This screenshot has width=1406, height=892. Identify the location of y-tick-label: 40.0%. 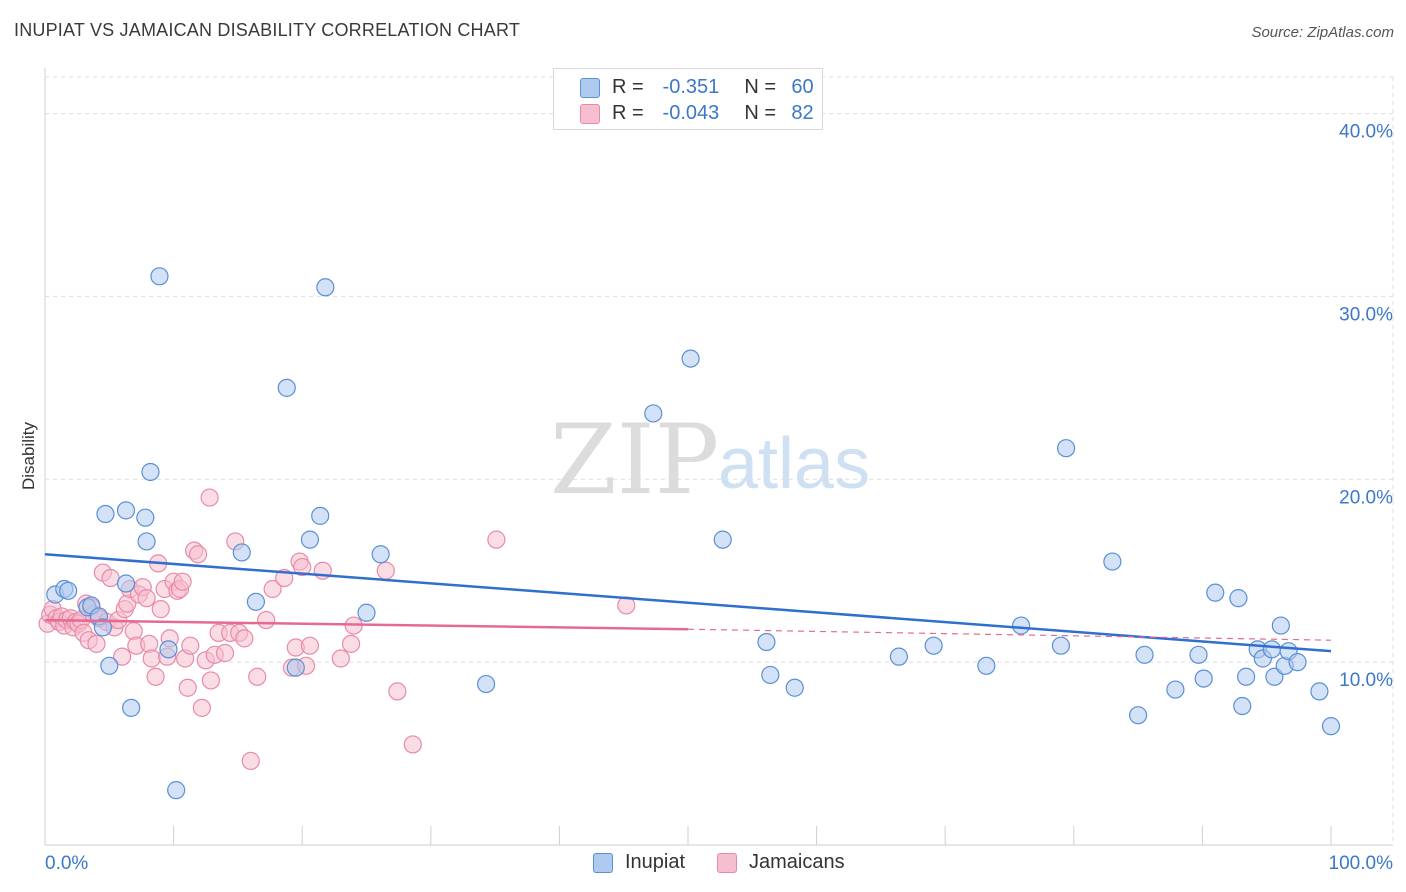
(1366, 132).